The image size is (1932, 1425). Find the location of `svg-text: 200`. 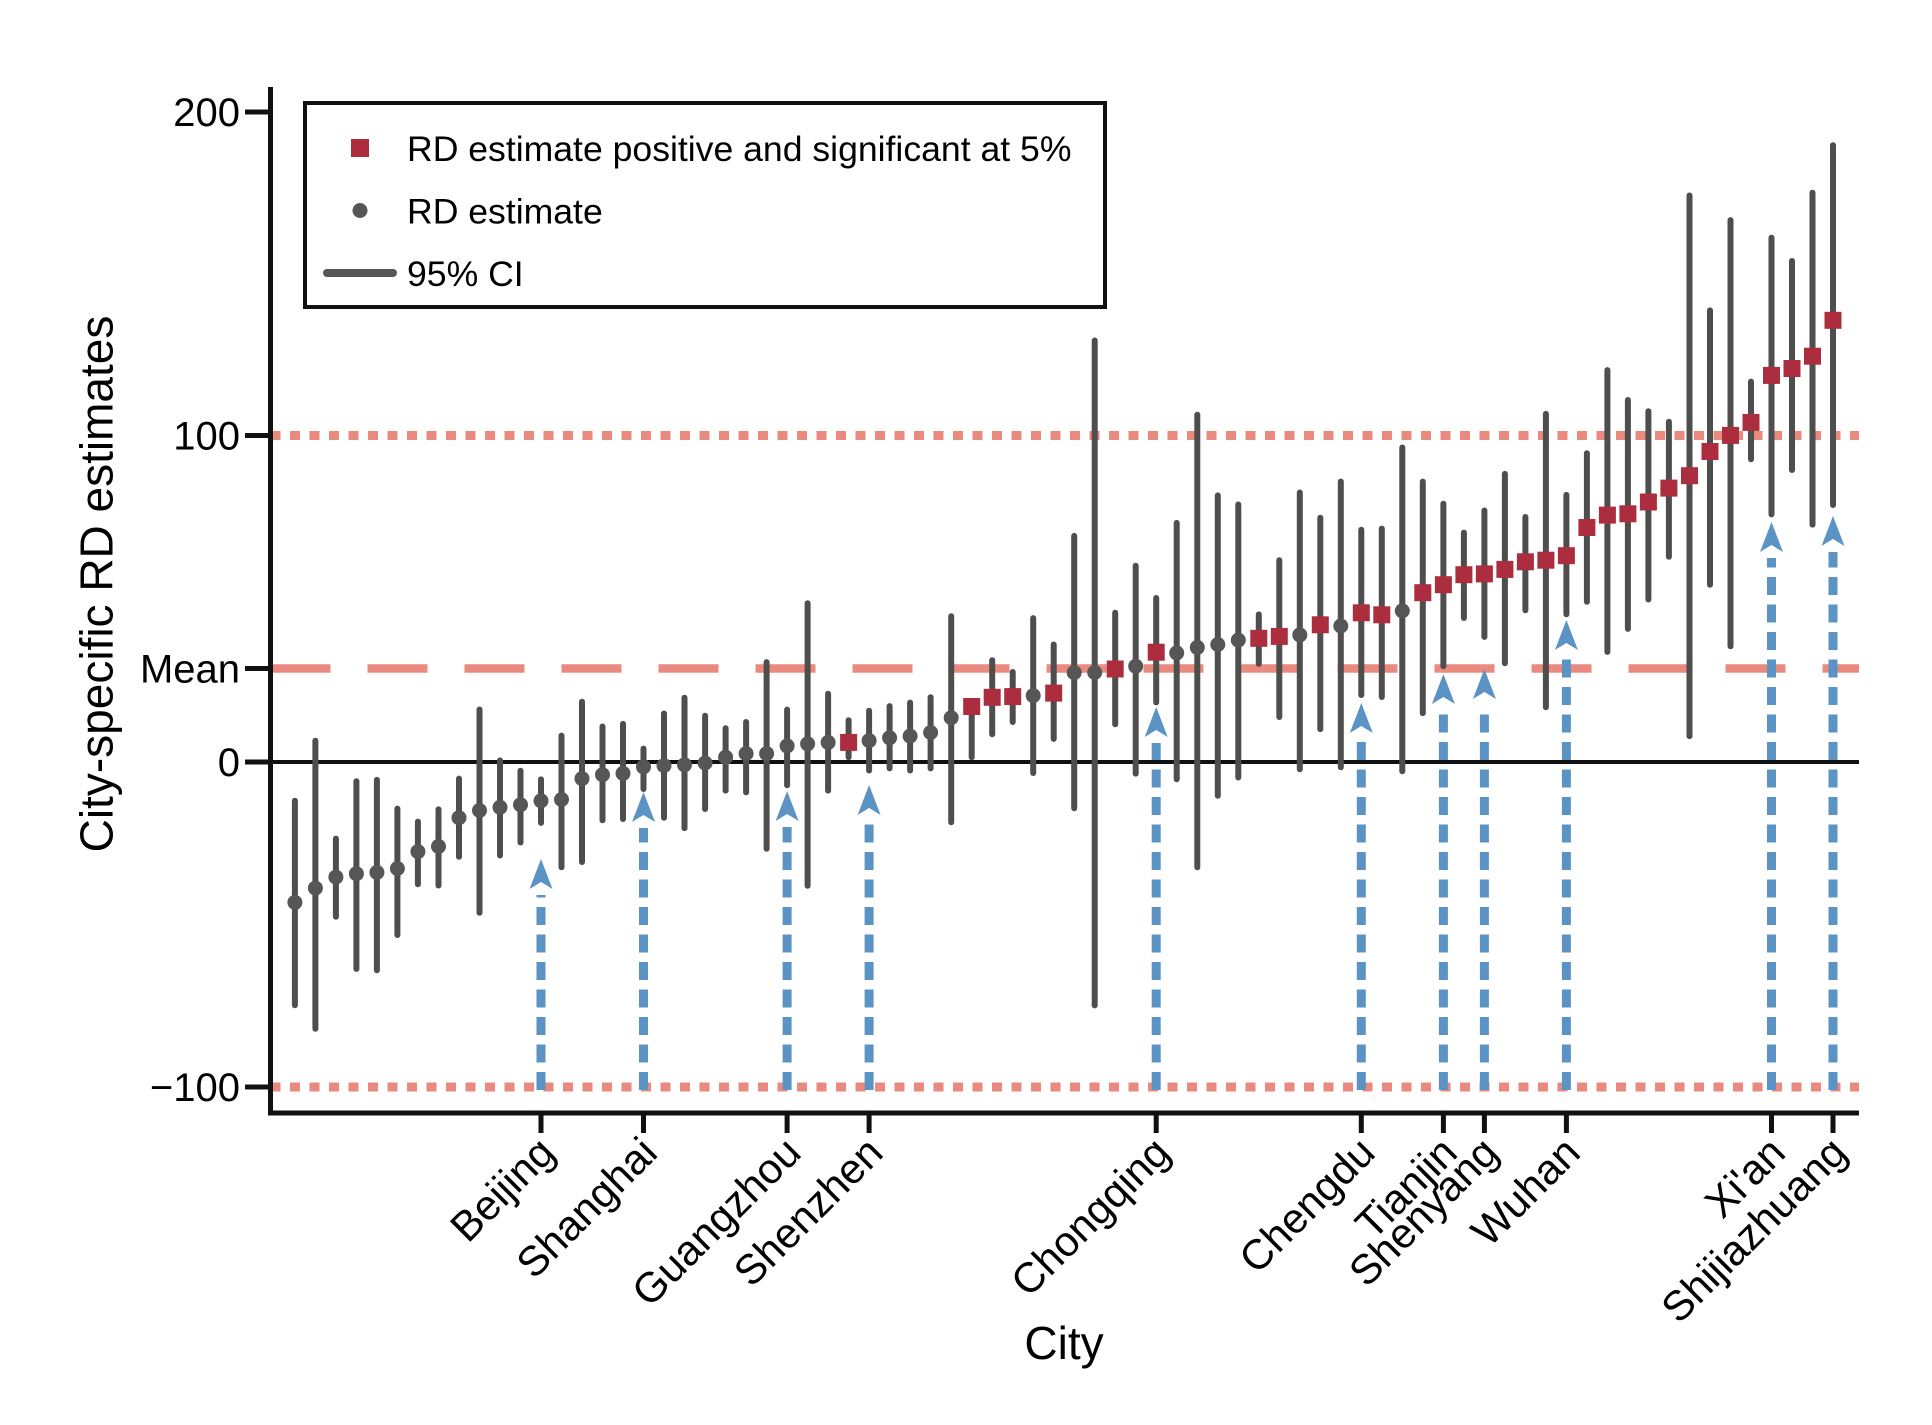

svg-text: 200 is located at coordinates (206, 113).